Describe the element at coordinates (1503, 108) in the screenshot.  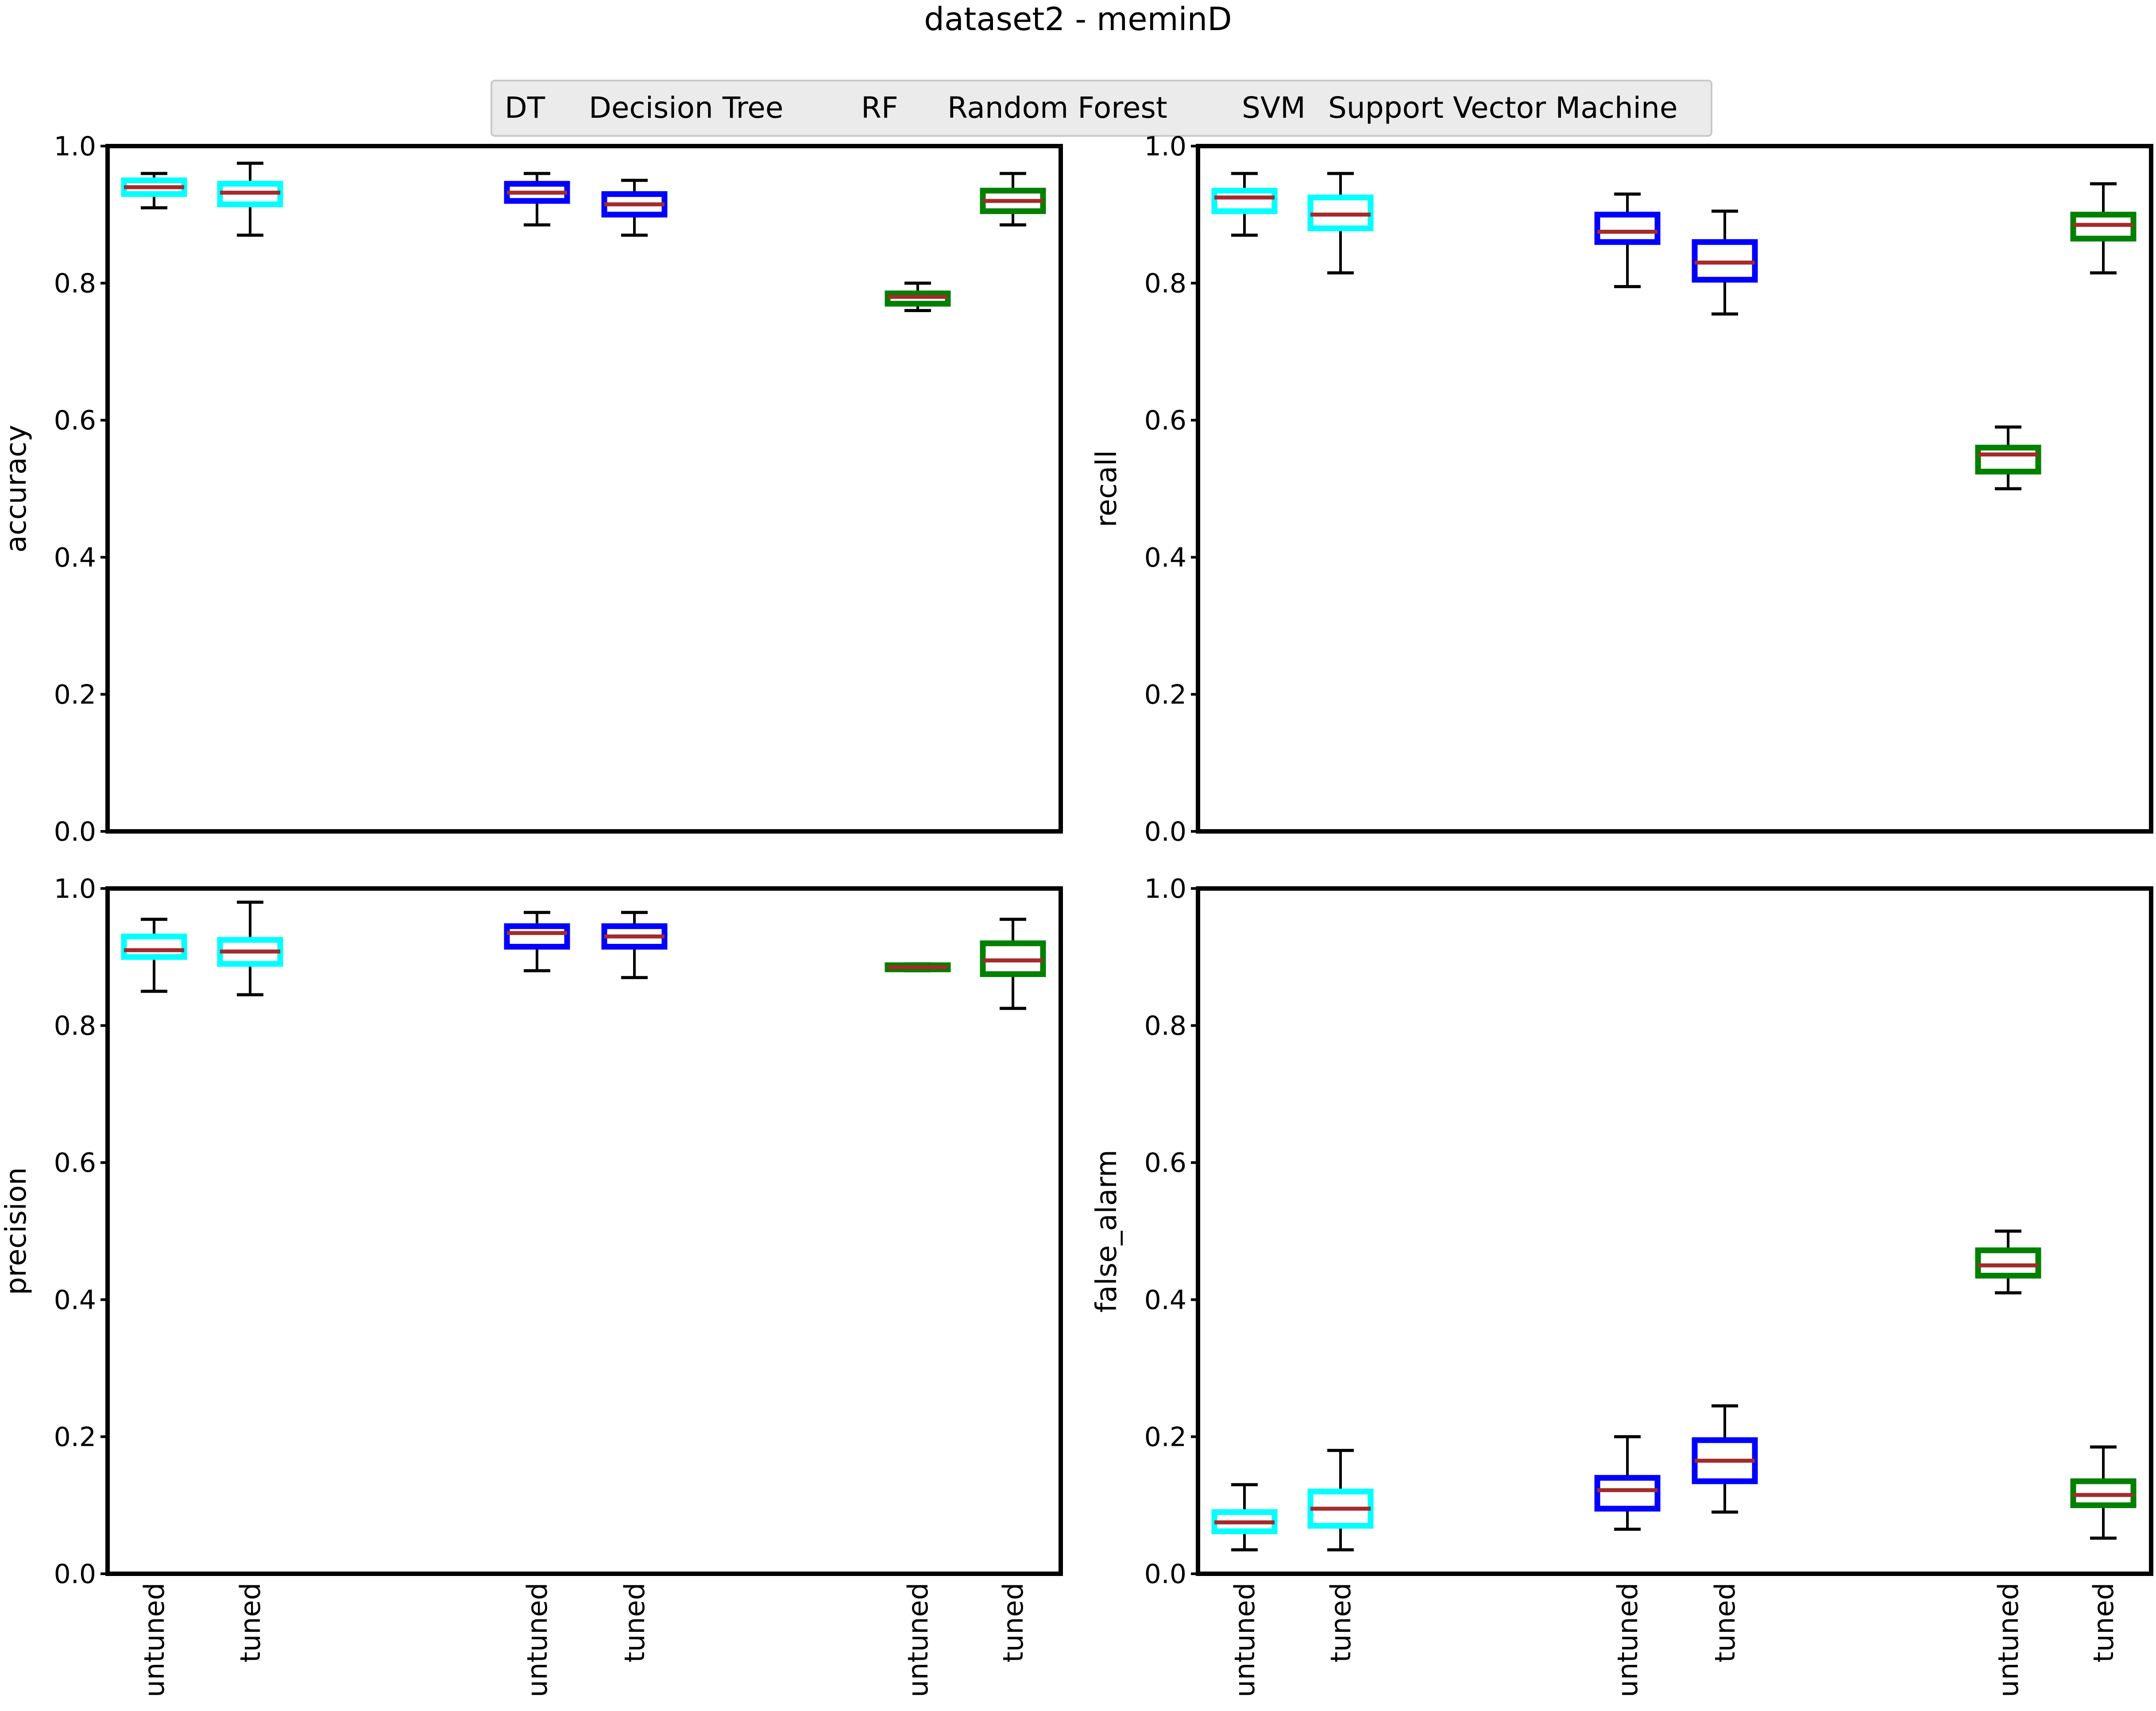
I see `legend-label-svm: Support Vector Machine` at that location.